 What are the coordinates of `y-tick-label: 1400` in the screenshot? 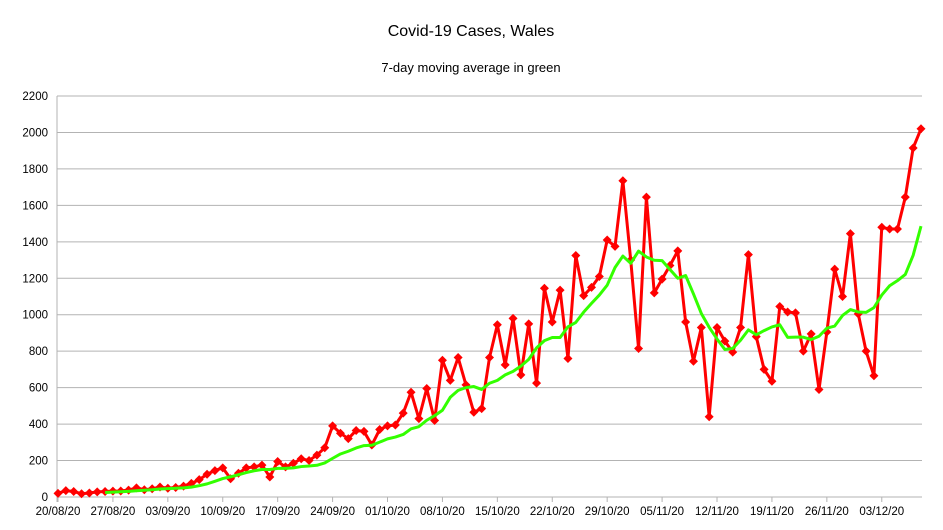 It's located at (35, 243).